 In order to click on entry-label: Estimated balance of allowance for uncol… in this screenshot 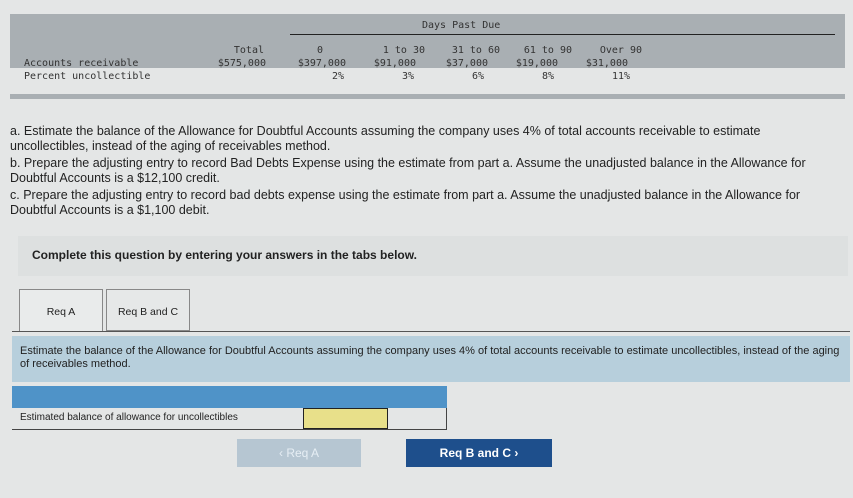, I will do `click(129, 417)`.